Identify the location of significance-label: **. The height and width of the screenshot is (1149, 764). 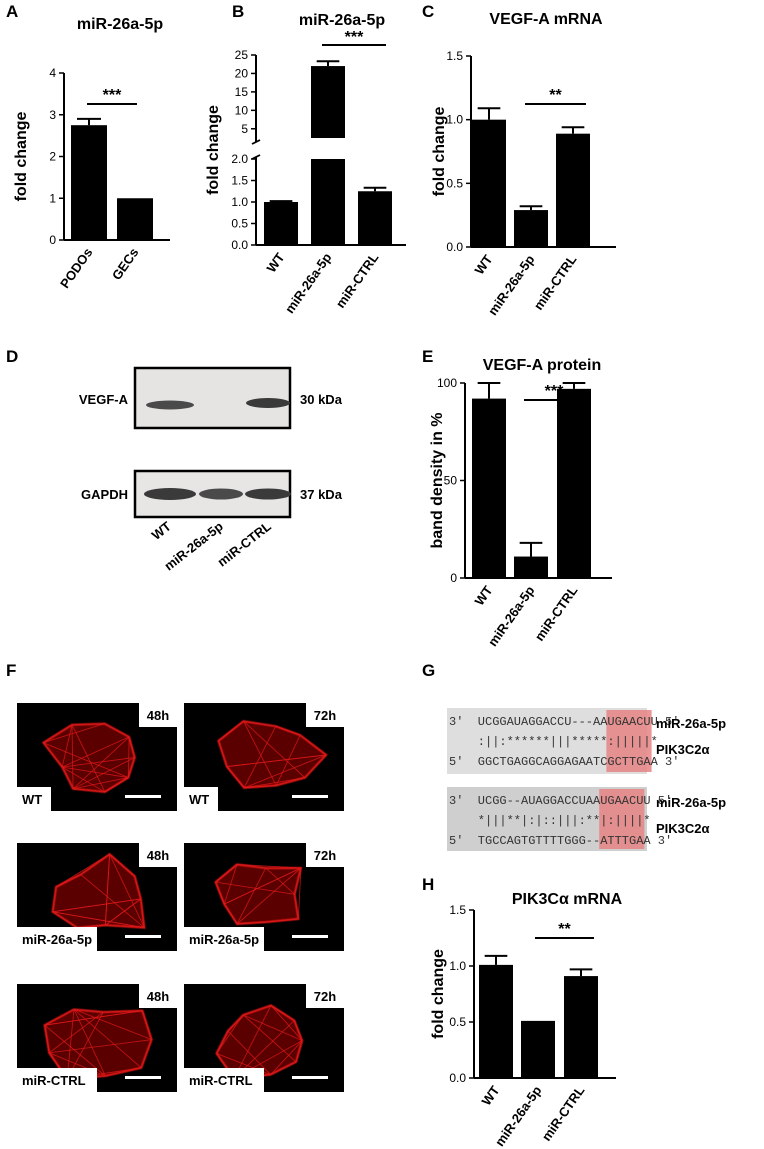
(564, 929).